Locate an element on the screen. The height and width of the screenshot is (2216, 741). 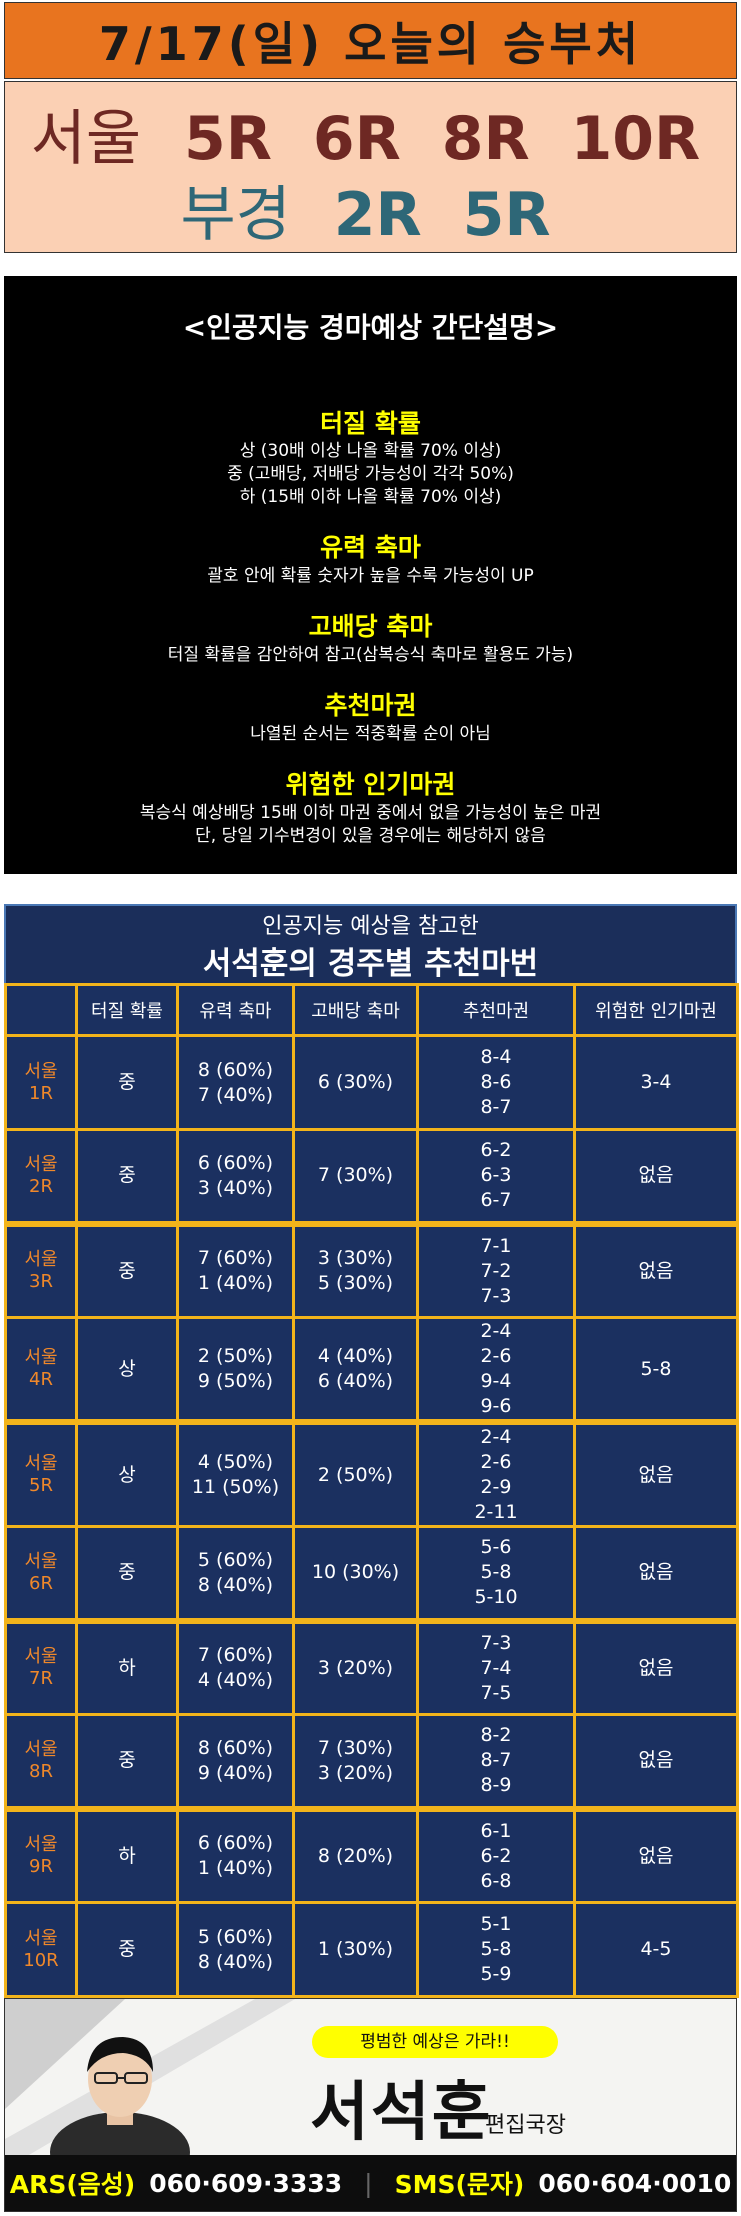
info-title: <인공지능 경마예상 간단설명> is located at coordinates (370, 327).